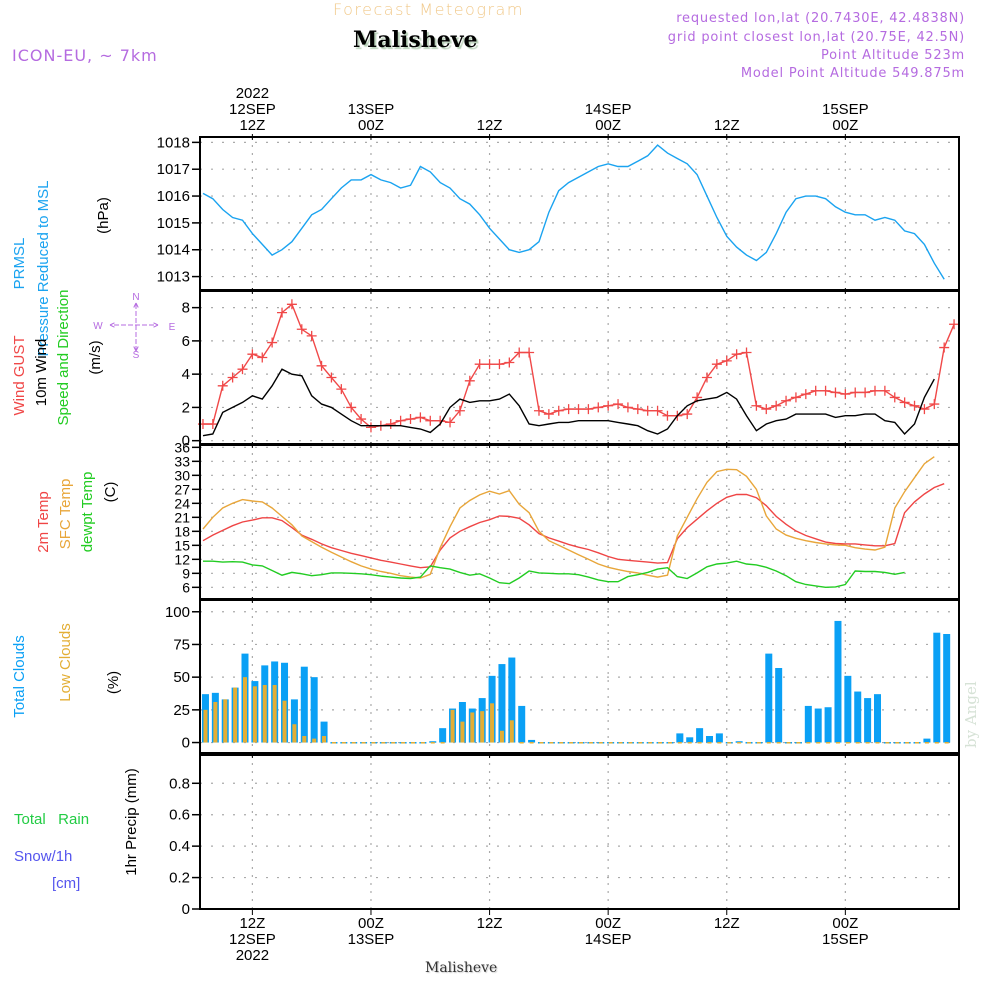 The width and height of the screenshot is (1000, 1000). What do you see at coordinates (131, 822) in the screenshot?
I see `precip-label: 1hr Precip (mm)` at bounding box center [131, 822].